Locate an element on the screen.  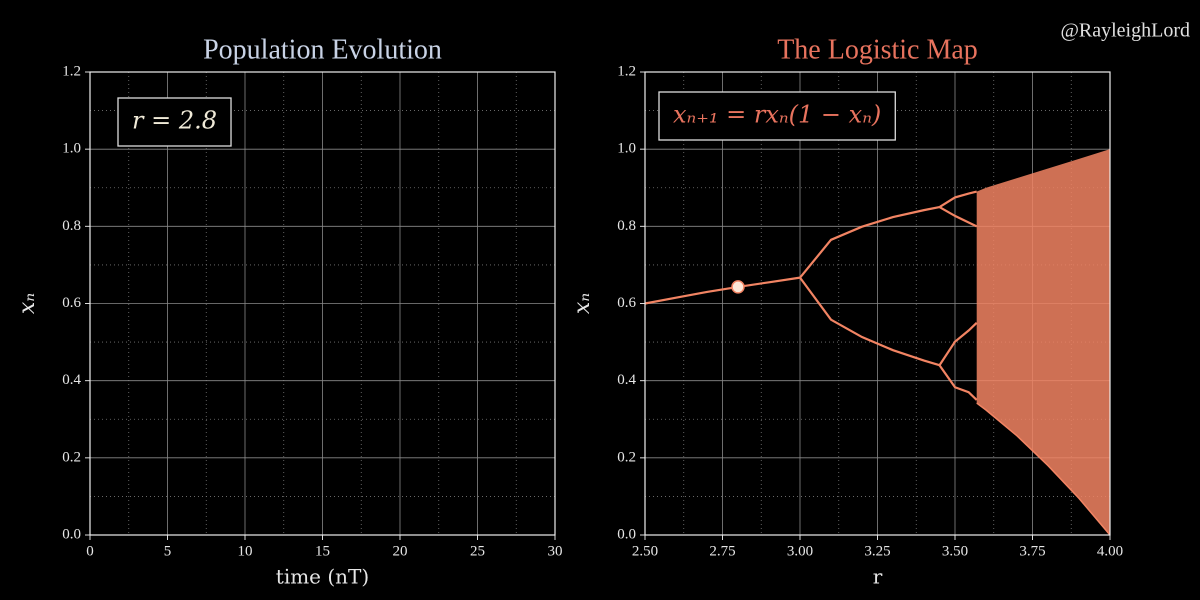
chaotic-band-lower-edge is located at coordinates (1043, 469).